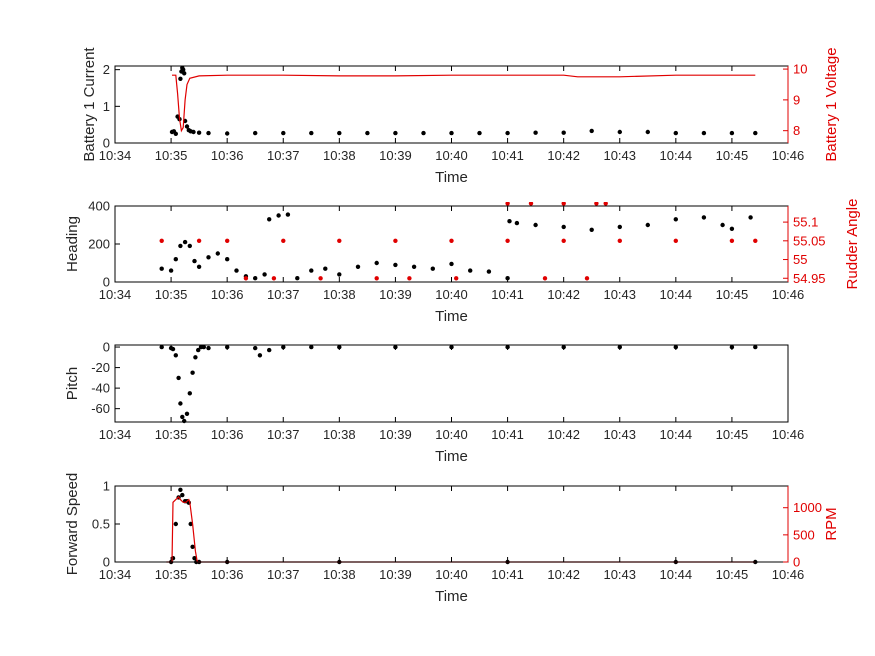 Image resolution: width=875 pixels, height=656 pixels. What do you see at coordinates (106, 106) in the screenshot?
I see `y-tick-label-left: 1` at bounding box center [106, 106].